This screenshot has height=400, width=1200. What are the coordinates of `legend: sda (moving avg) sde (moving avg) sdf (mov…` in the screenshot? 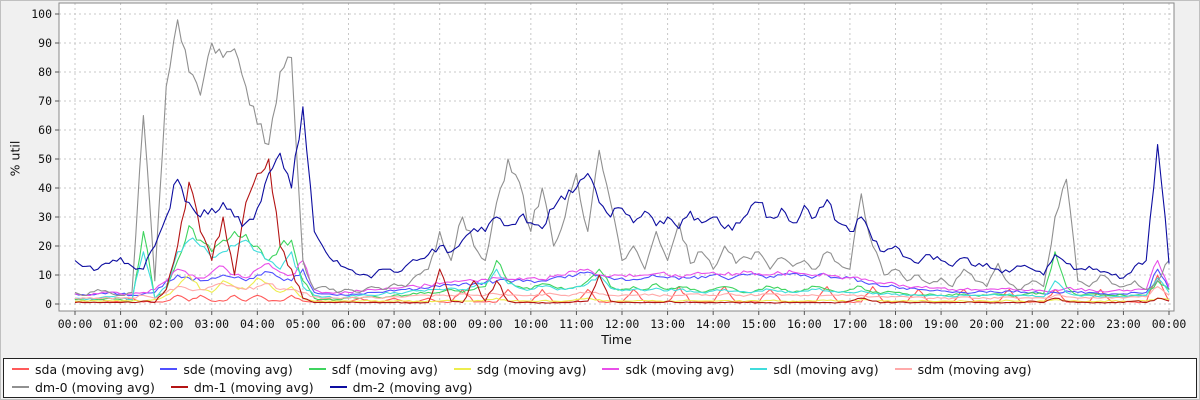 It's located at (600, 378).